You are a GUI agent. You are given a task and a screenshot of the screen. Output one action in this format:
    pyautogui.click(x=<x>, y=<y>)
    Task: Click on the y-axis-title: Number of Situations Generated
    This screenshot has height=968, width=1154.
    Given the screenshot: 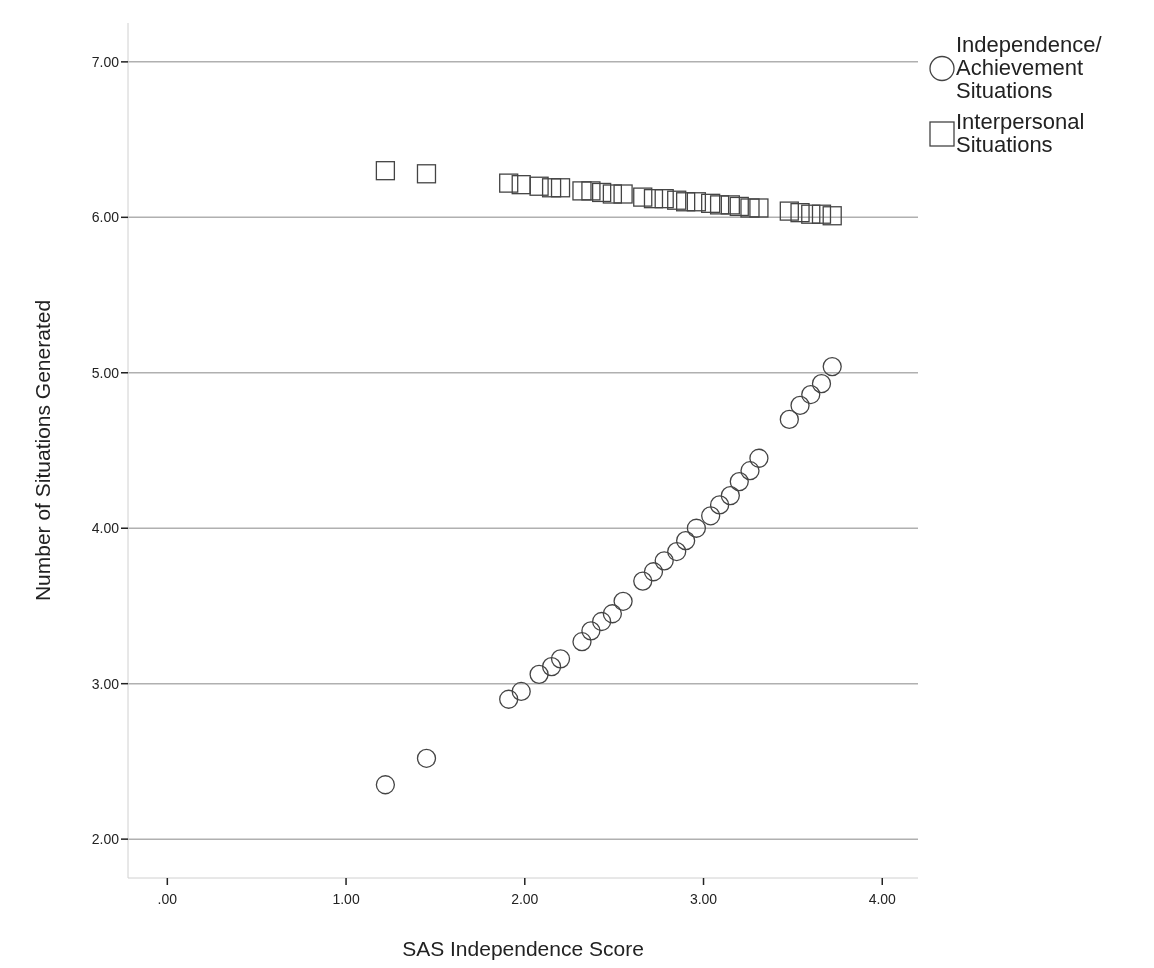 What is the action you would take?
    pyautogui.click(x=42, y=450)
    